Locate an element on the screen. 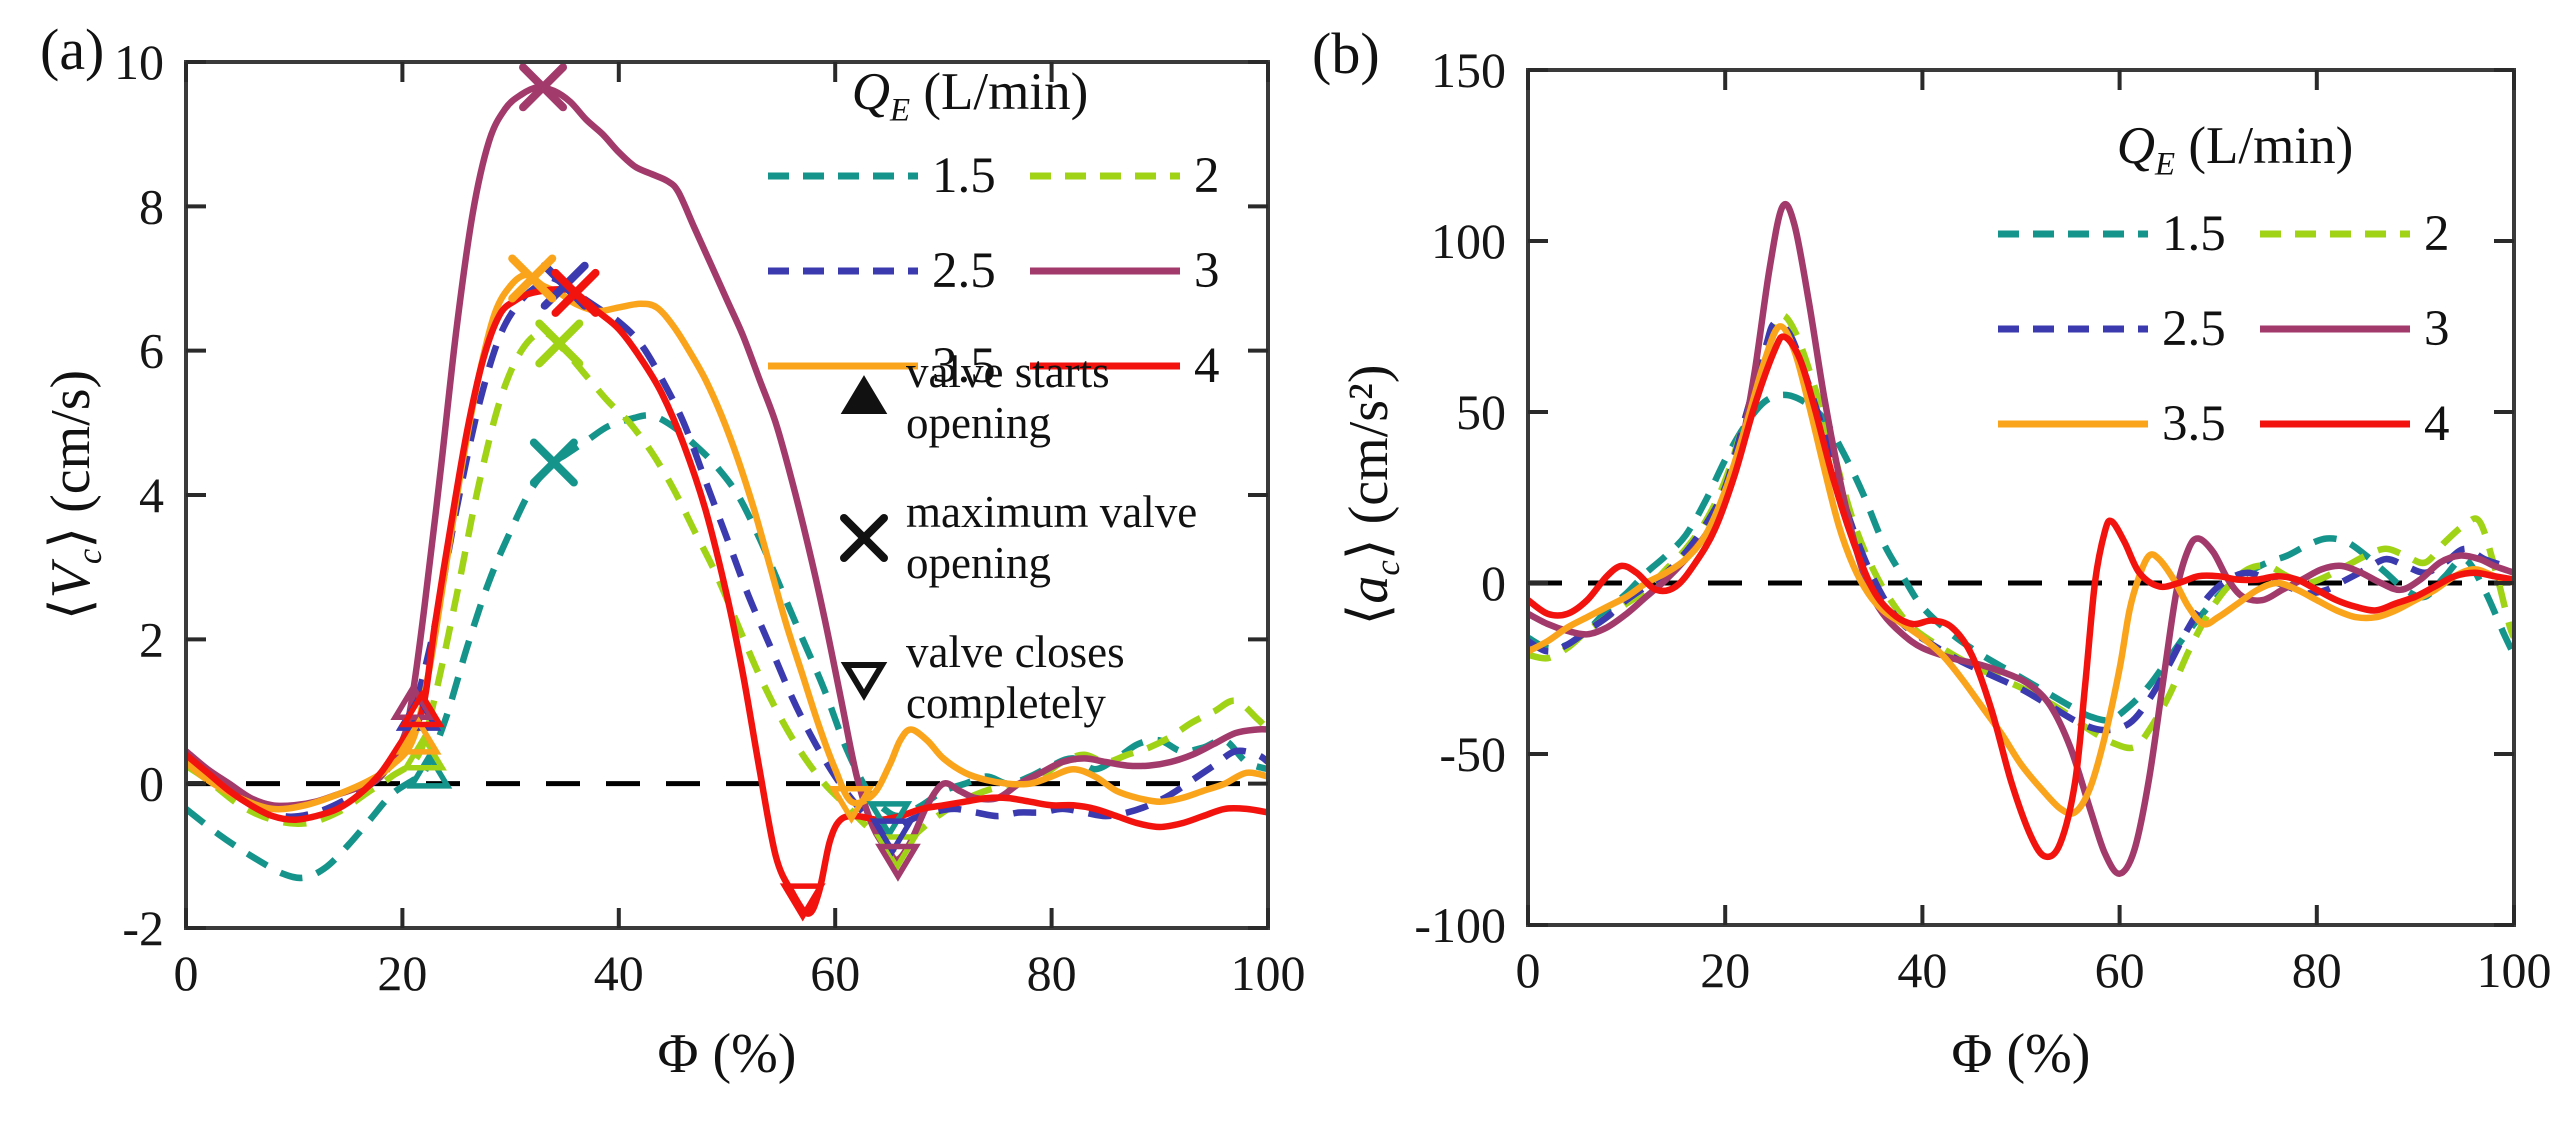 This screenshot has height=1122, width=2560. panel-a-legend-entries: 1.5 2 2.5 3 3.5 4 is located at coordinates (1030, 270).